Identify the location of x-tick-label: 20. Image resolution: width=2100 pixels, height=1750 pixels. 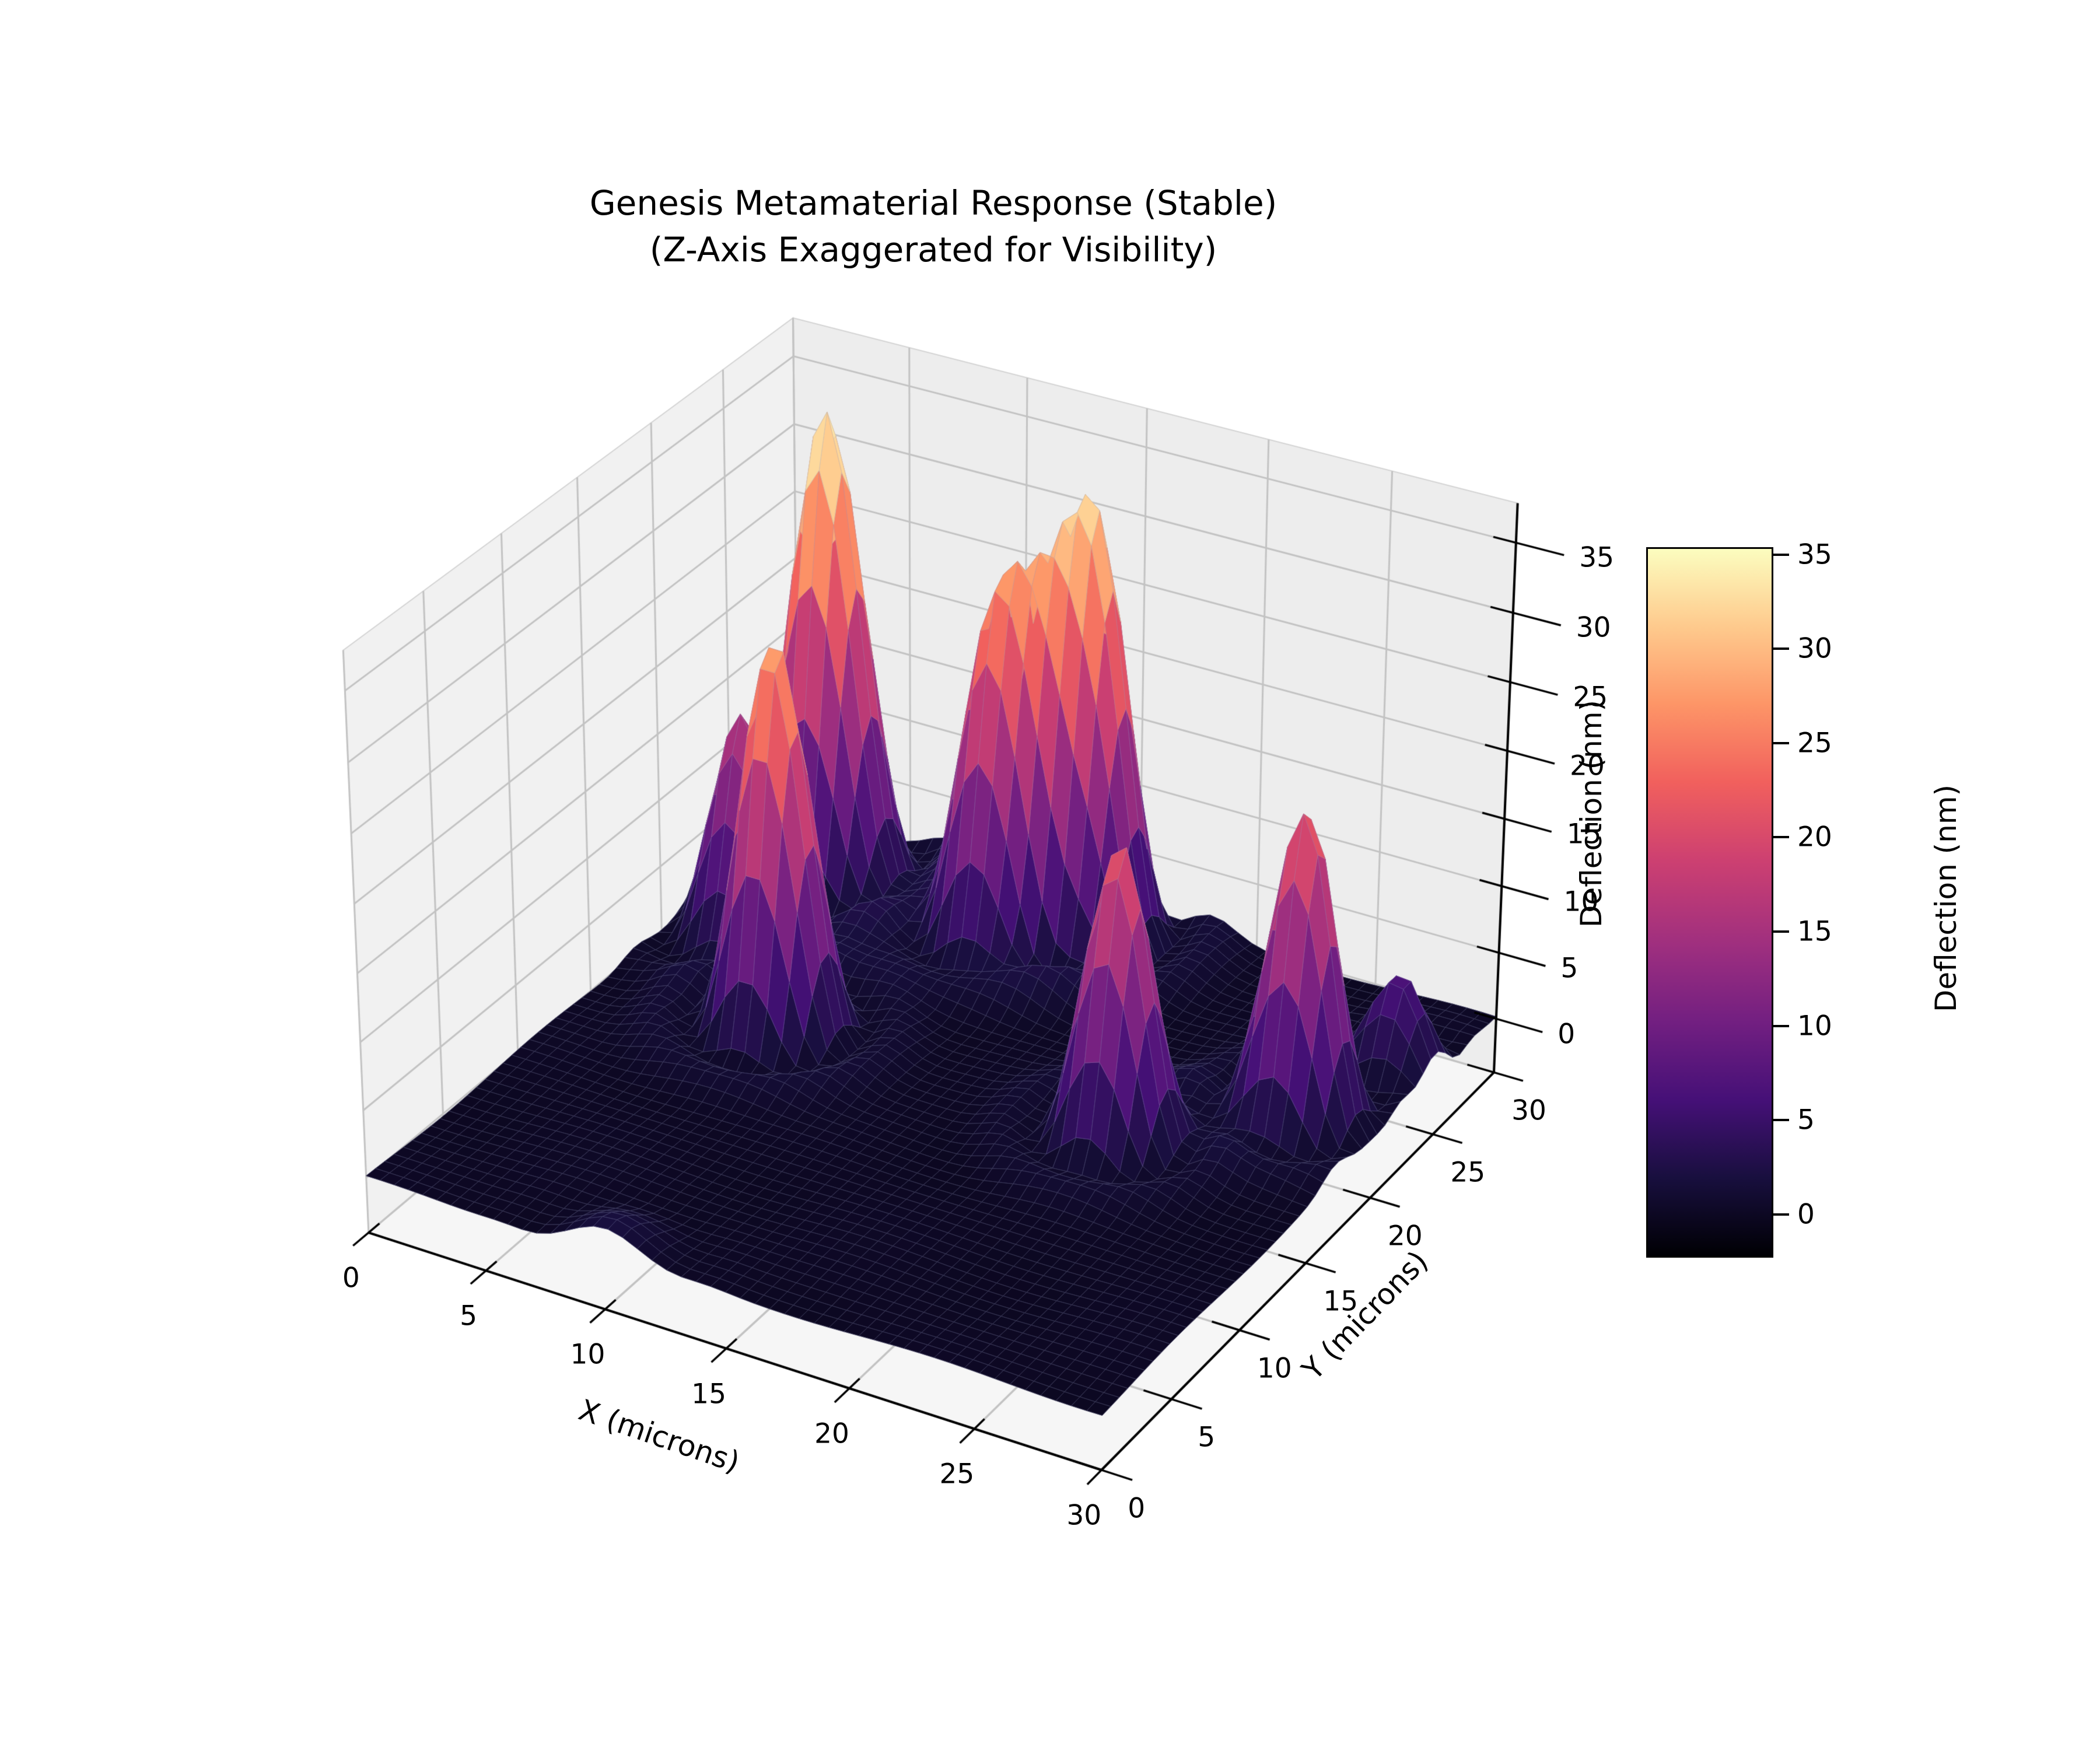
(831, 1434).